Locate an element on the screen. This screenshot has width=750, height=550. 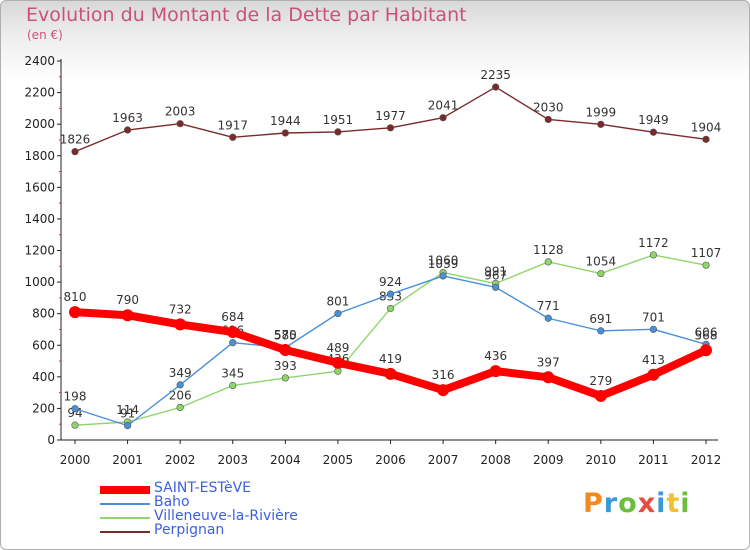
x-tick-label: 2011 is located at coordinates (653, 460).